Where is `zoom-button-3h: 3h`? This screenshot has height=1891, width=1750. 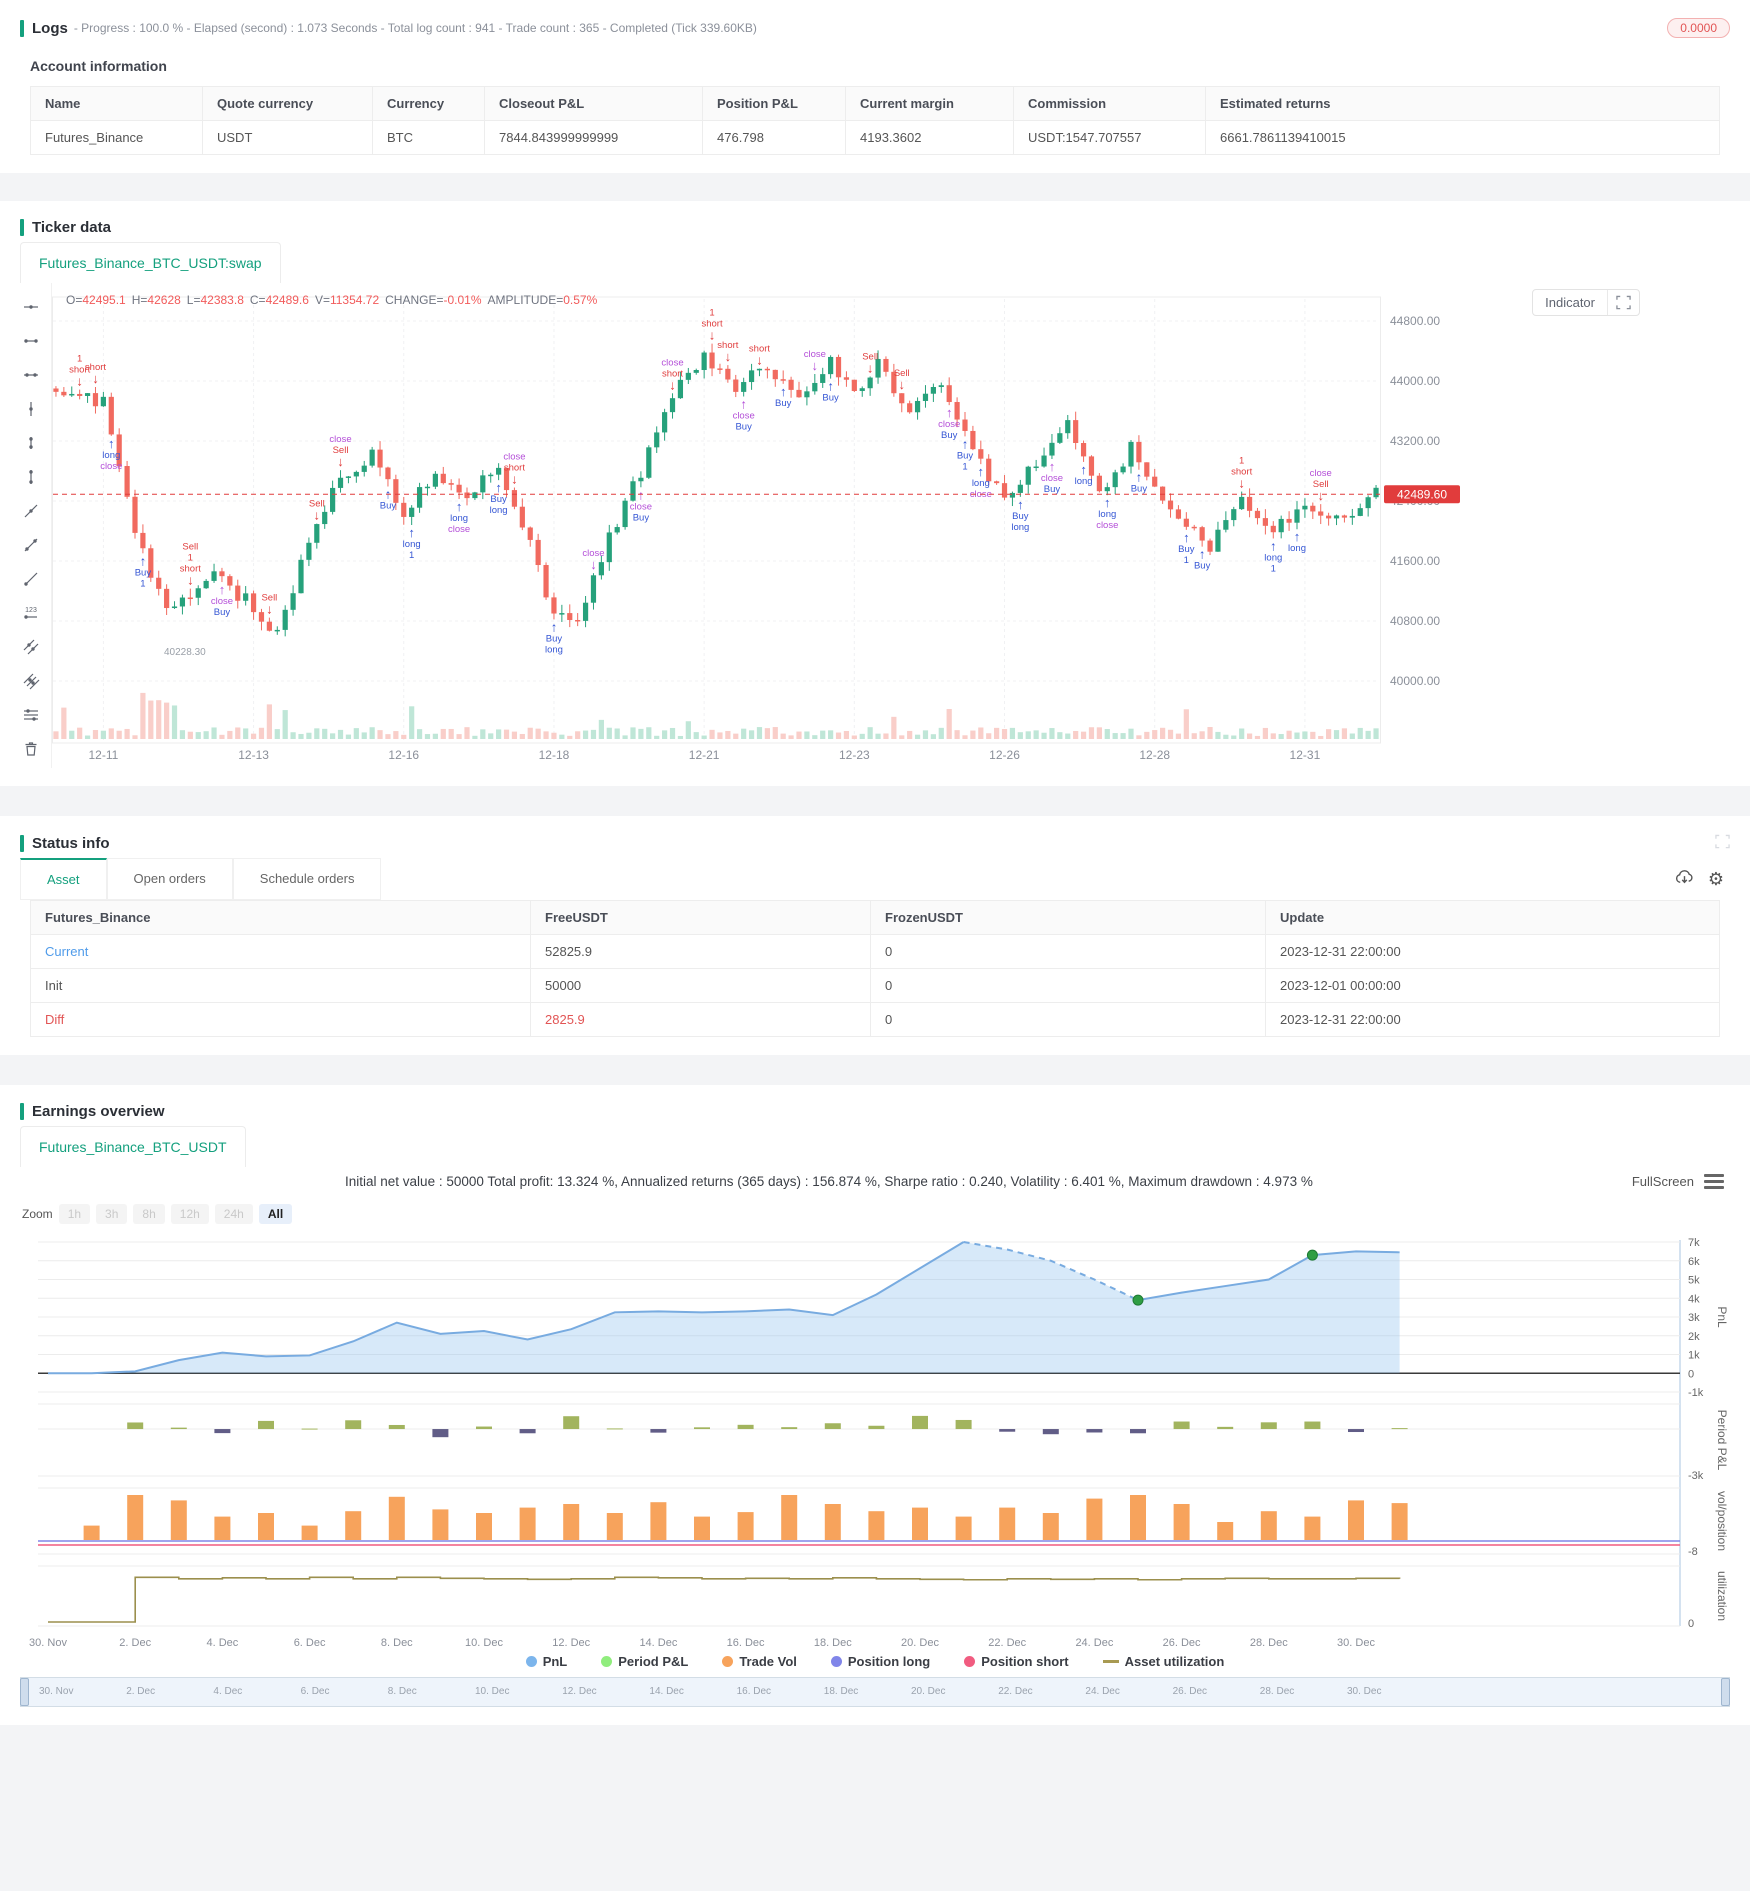 zoom-button-3h: 3h is located at coordinates (112, 1214).